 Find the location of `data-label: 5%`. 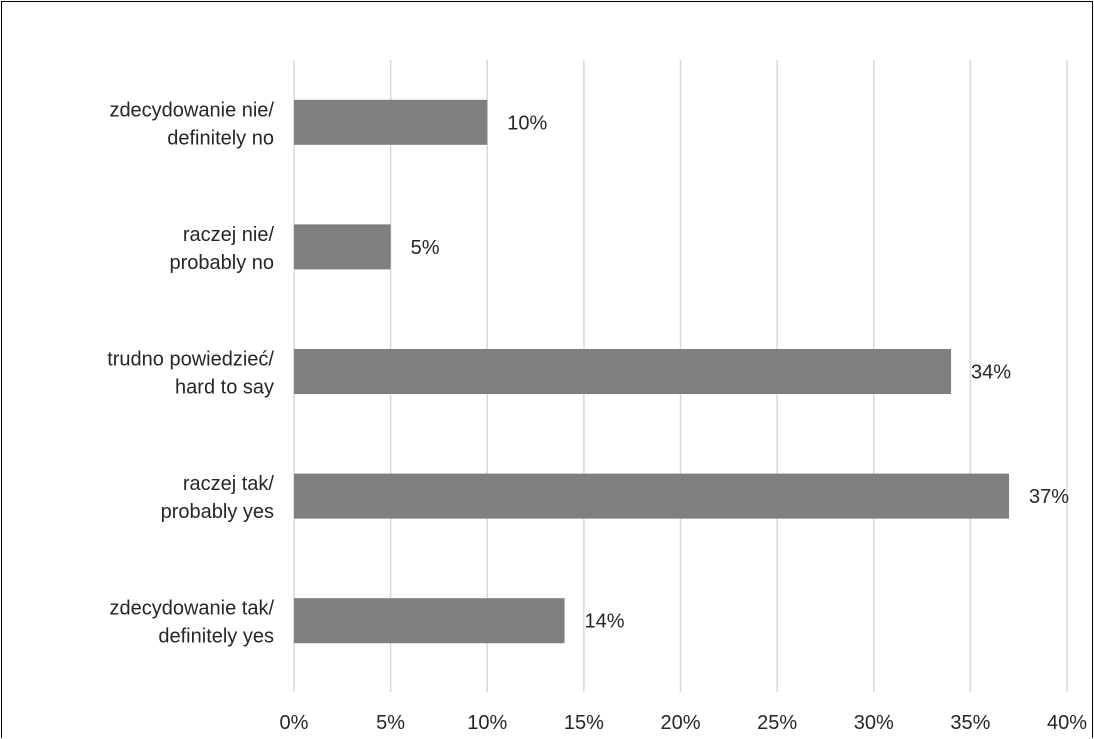

data-label: 5% is located at coordinates (425, 248).